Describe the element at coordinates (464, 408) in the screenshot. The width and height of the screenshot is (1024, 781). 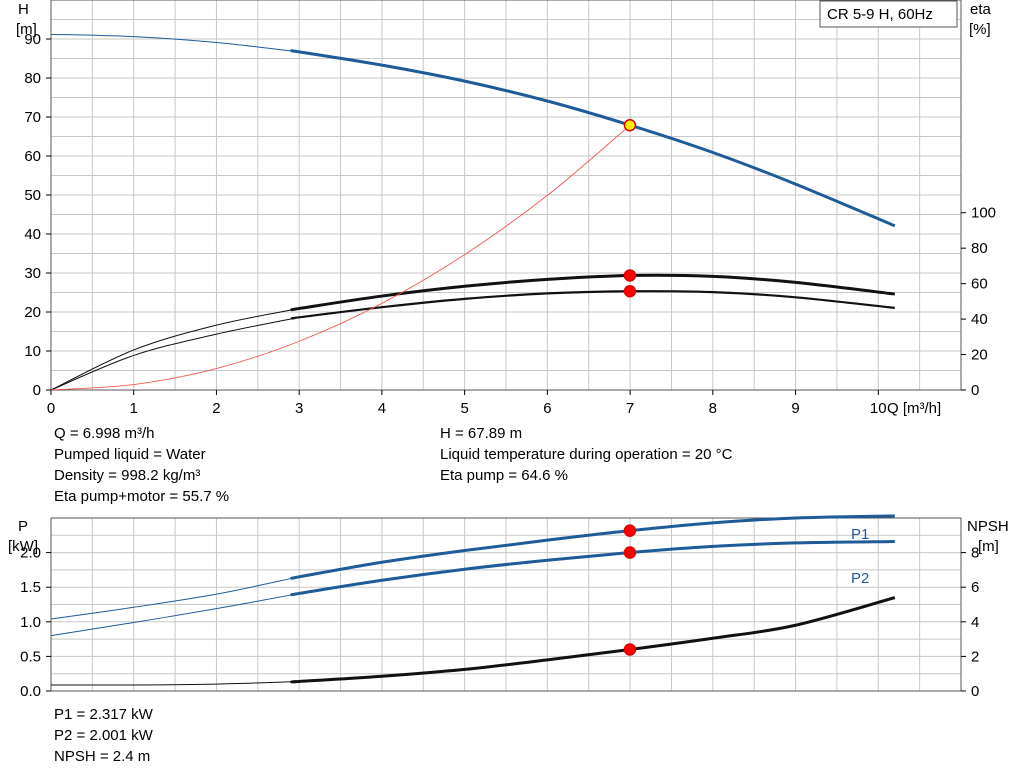
I see `x-tick-label: 5` at that location.